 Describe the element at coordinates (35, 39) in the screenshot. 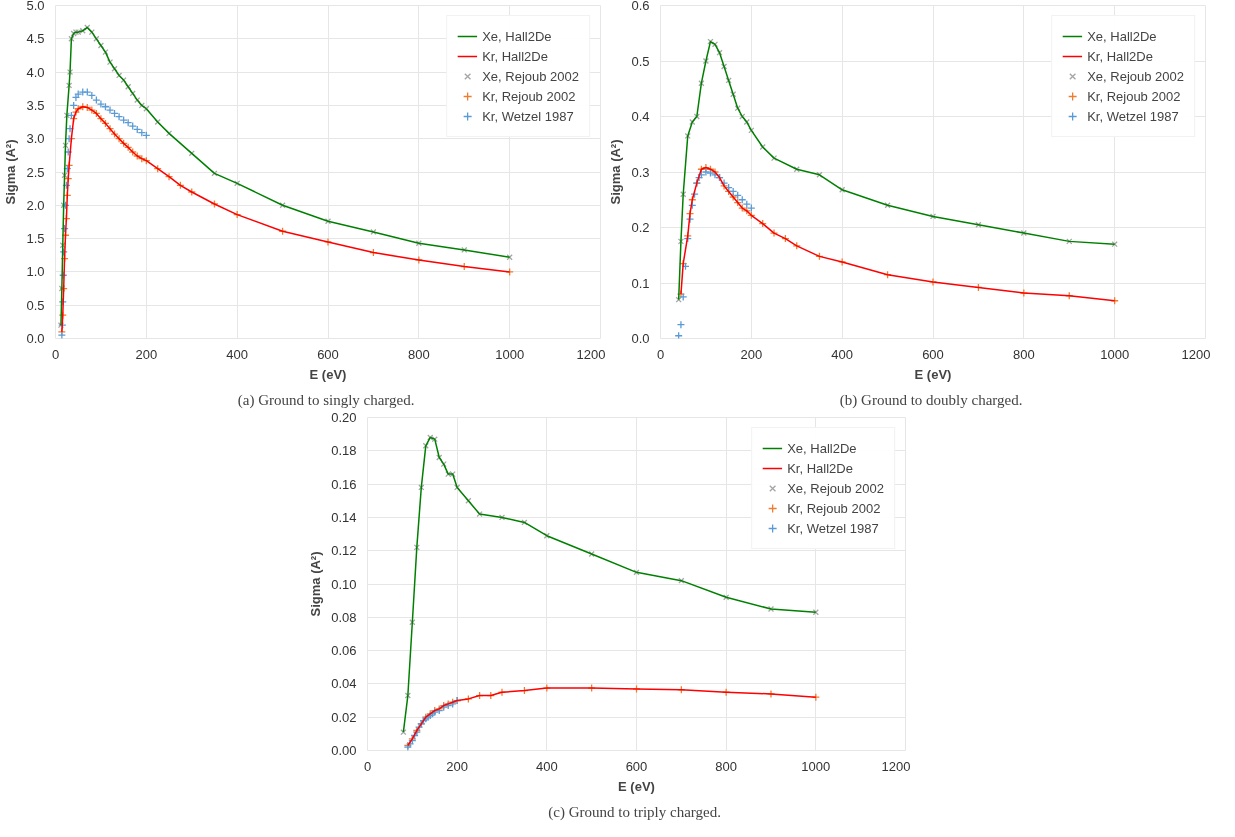

I see `y-tick-label: 4.5` at that location.